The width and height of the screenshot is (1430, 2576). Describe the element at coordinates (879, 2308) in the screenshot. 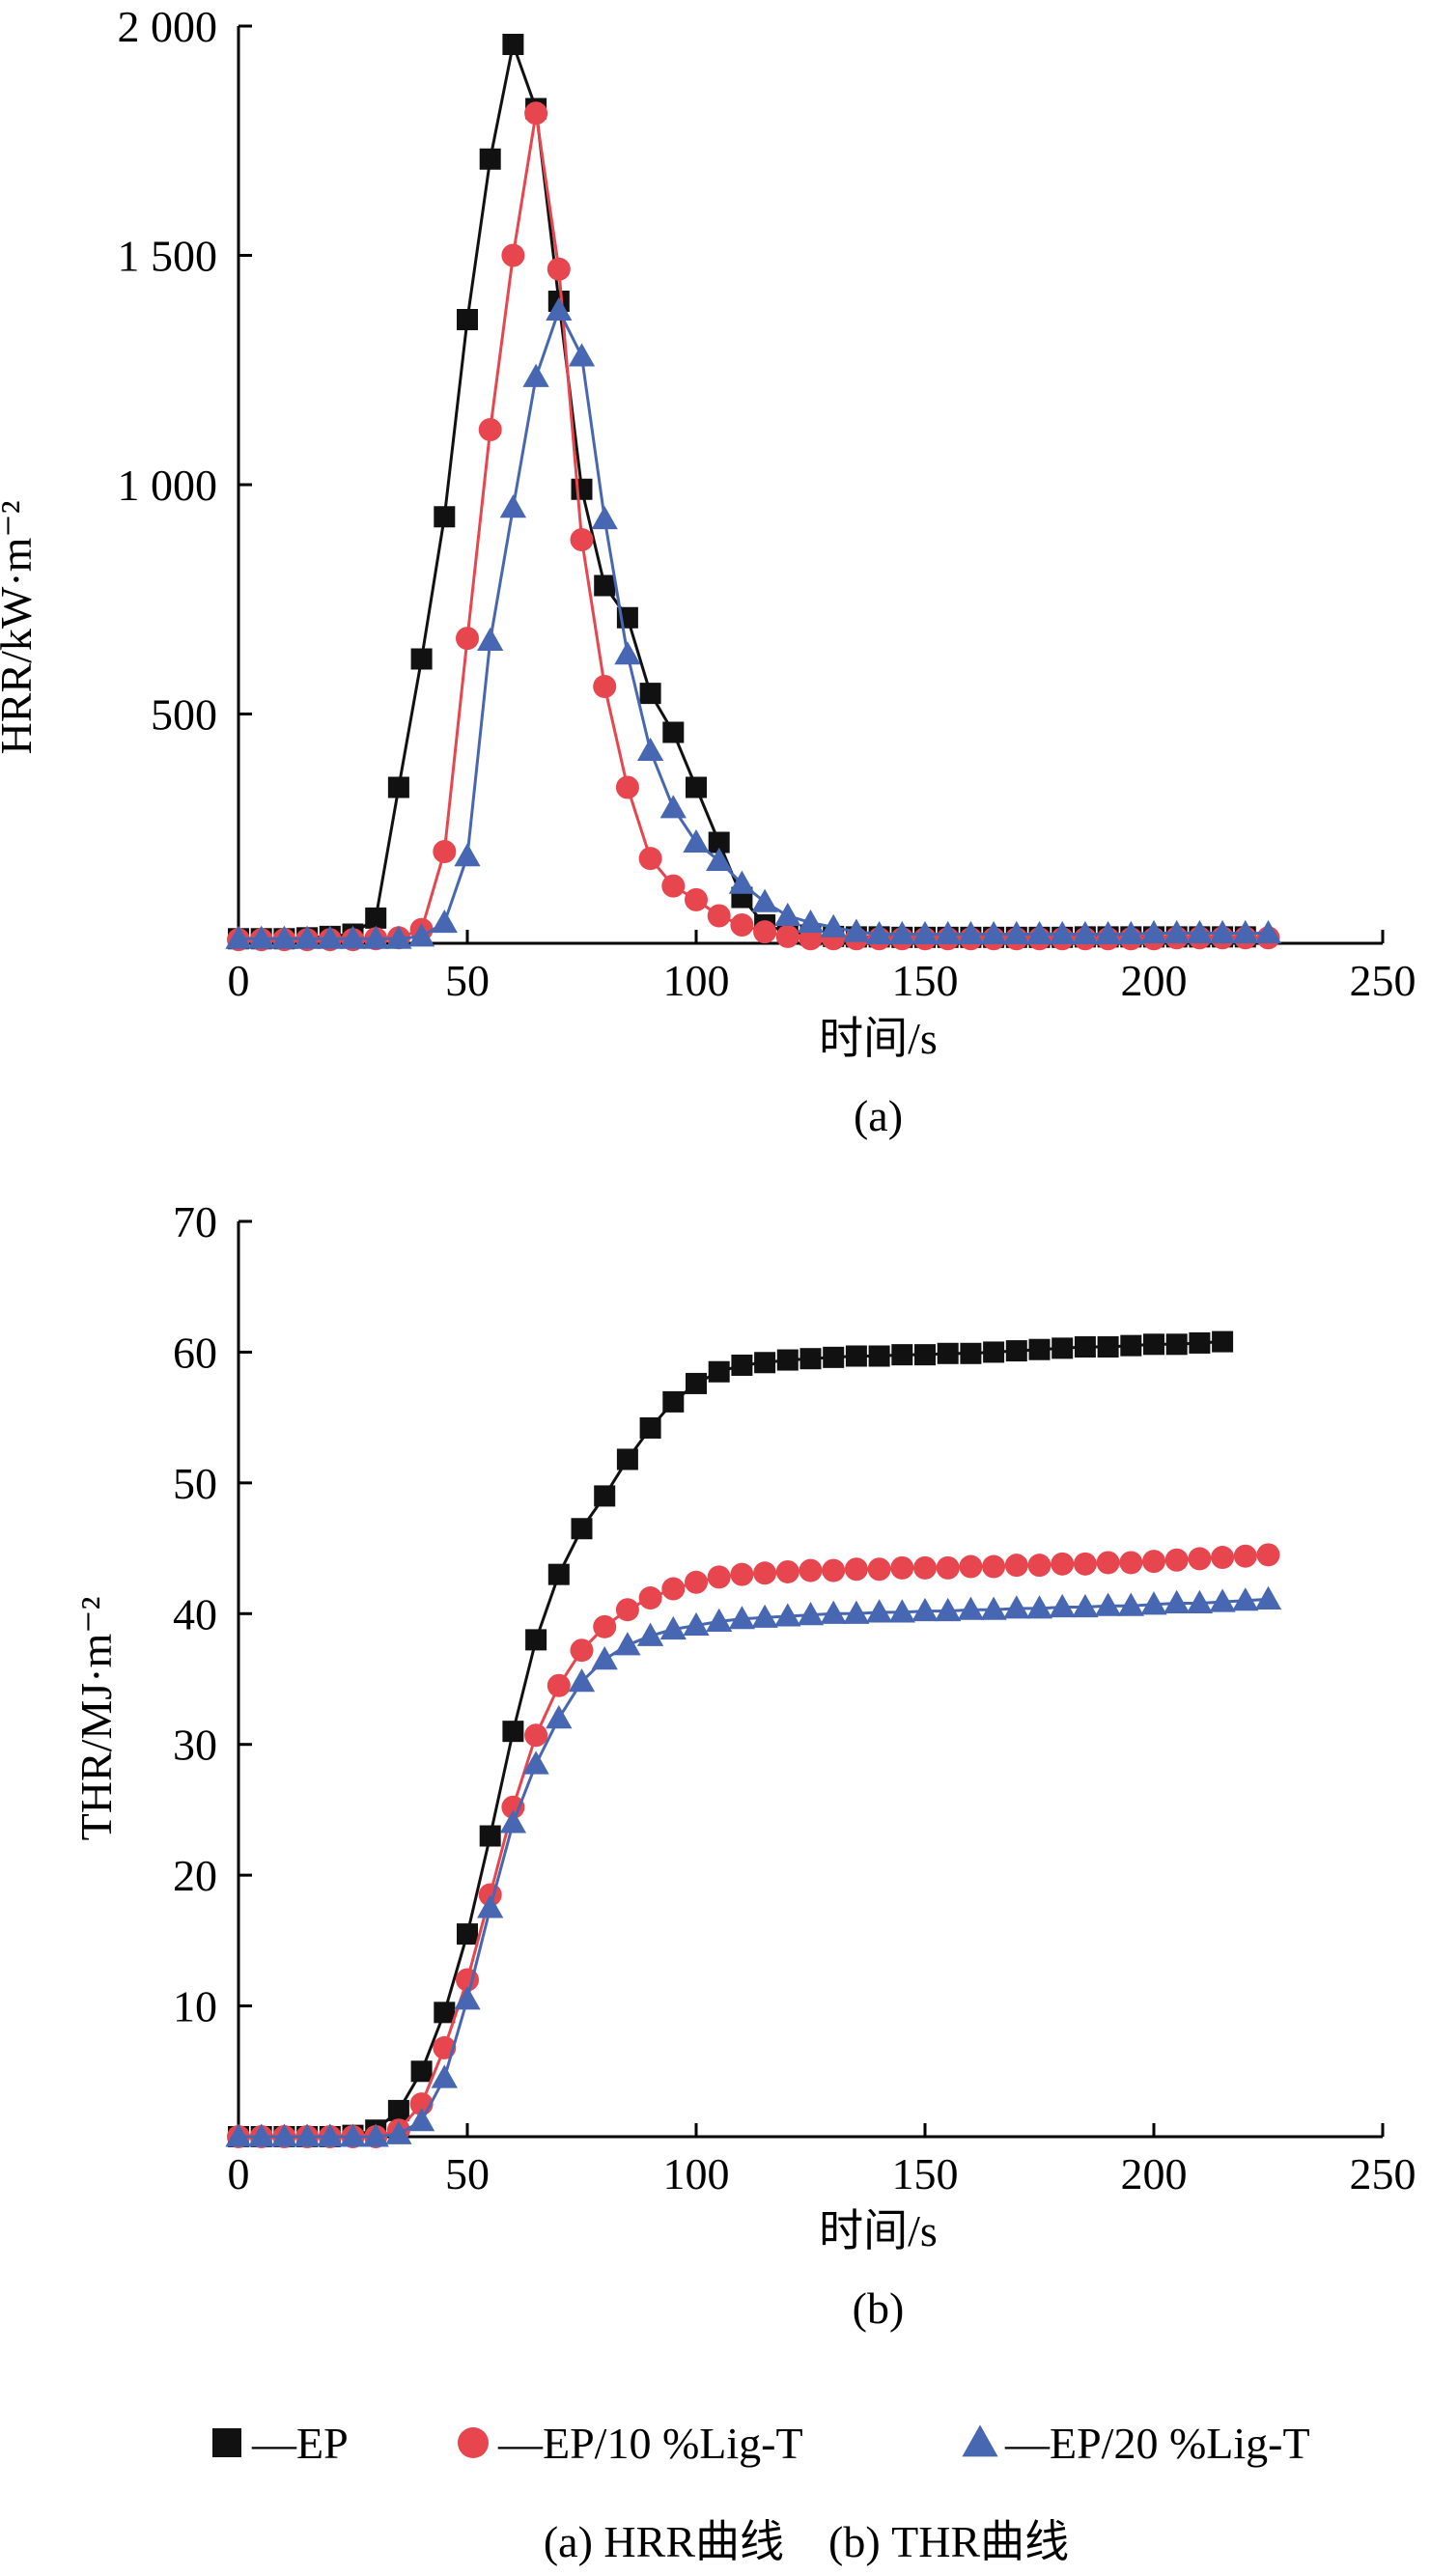

I see `panel-label: (b)` at that location.